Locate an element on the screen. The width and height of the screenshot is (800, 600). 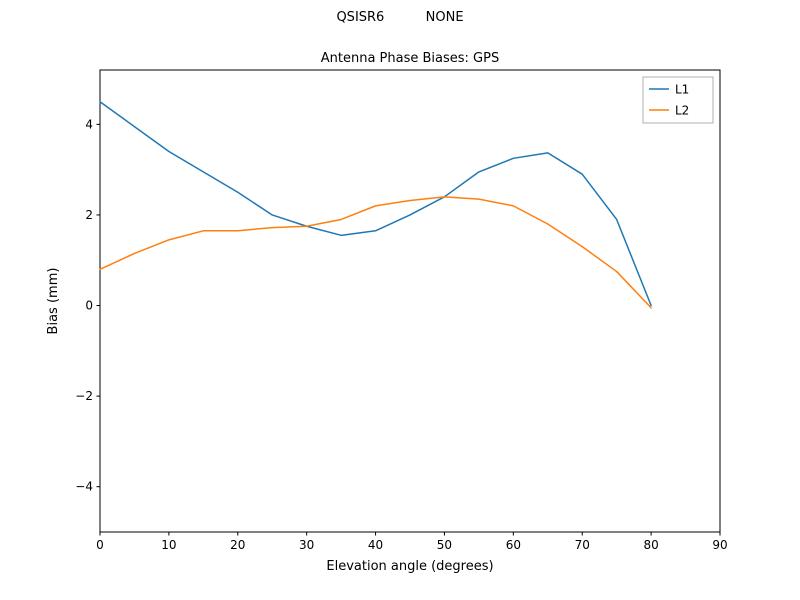
y-tick-label: −2 is located at coordinates (84, 396).